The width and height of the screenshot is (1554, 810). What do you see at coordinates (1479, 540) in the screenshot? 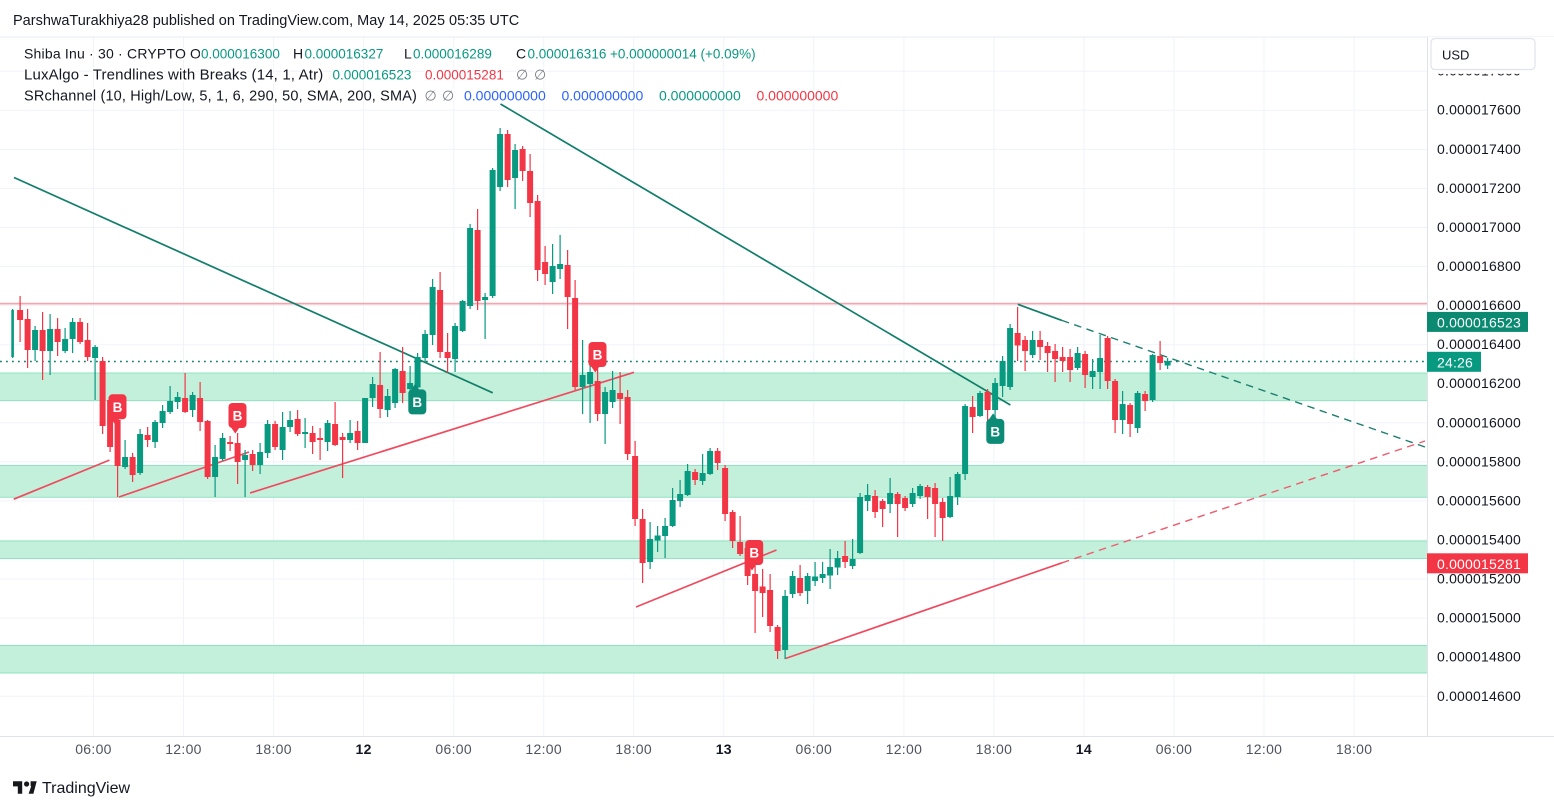
I see `svg-text: 0.000015400` at bounding box center [1479, 540].